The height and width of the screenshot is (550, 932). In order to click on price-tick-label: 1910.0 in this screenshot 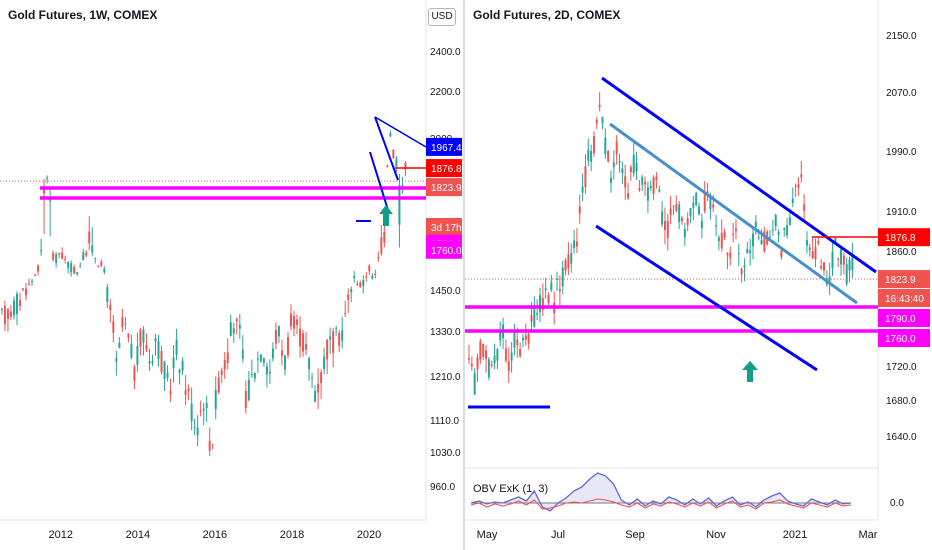, I will do `click(901, 212)`.